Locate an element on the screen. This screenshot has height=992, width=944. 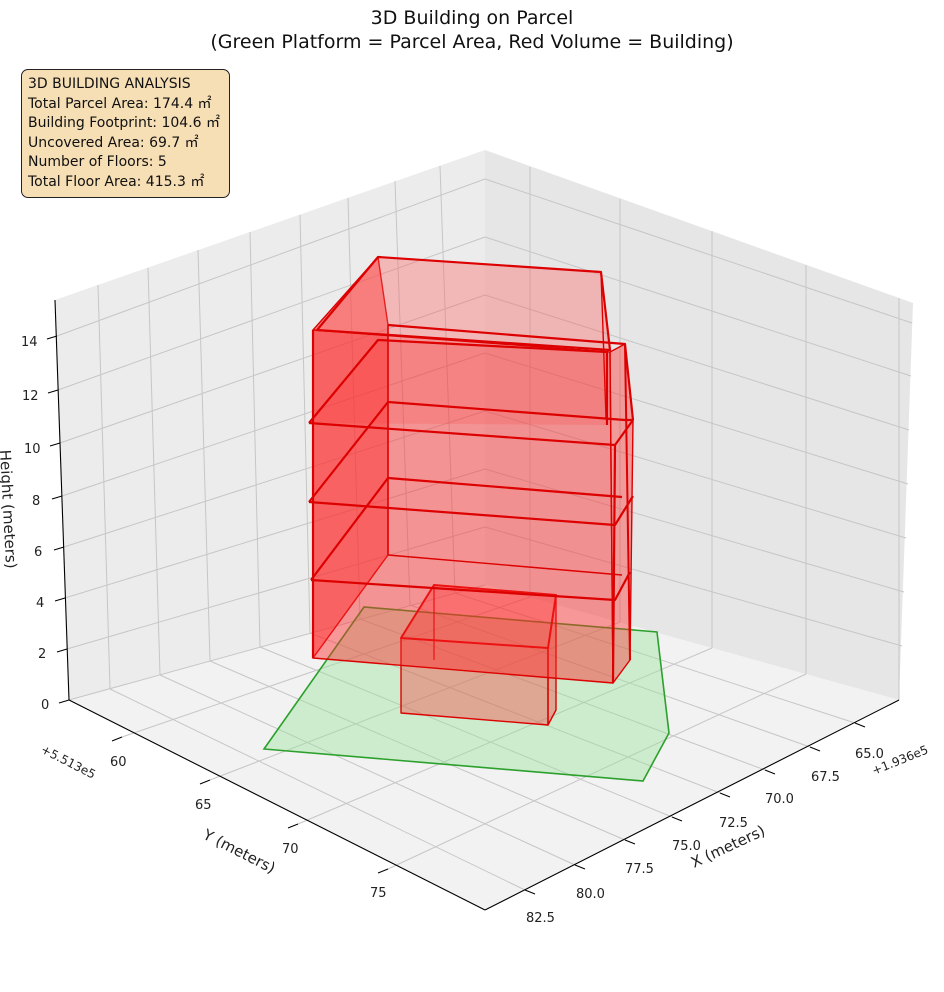
x-tick-label: 77.5 is located at coordinates (639, 869).